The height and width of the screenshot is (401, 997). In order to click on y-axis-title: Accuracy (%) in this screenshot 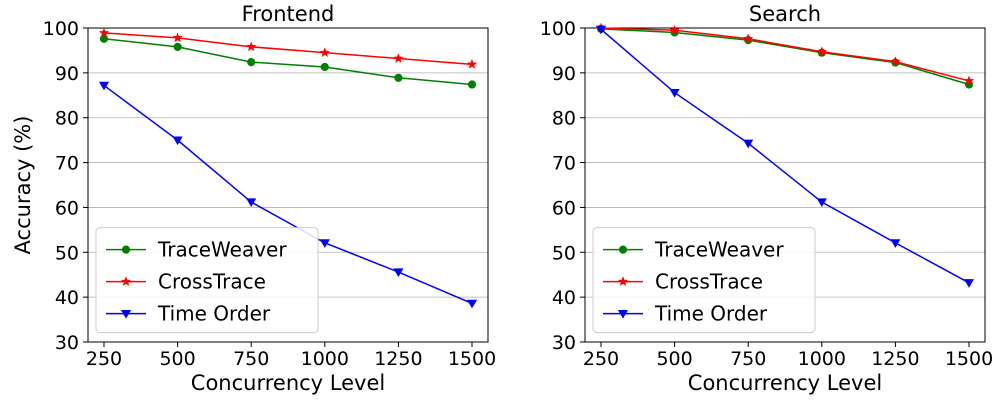, I will do `click(23, 185)`.